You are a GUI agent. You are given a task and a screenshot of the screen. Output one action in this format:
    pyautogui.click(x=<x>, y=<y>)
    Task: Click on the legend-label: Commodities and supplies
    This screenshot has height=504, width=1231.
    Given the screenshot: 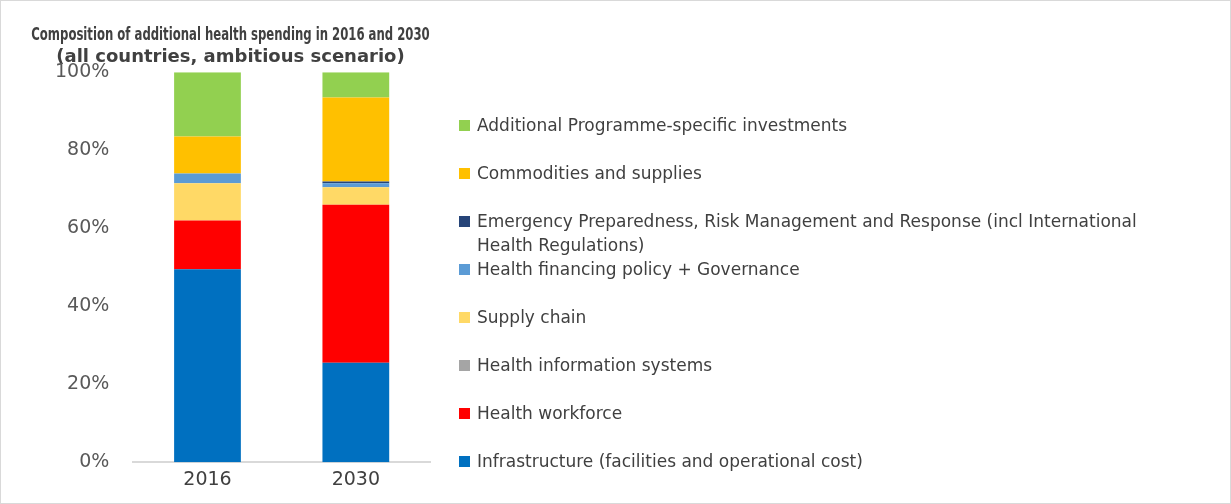 What is the action you would take?
    pyautogui.click(x=590, y=173)
    